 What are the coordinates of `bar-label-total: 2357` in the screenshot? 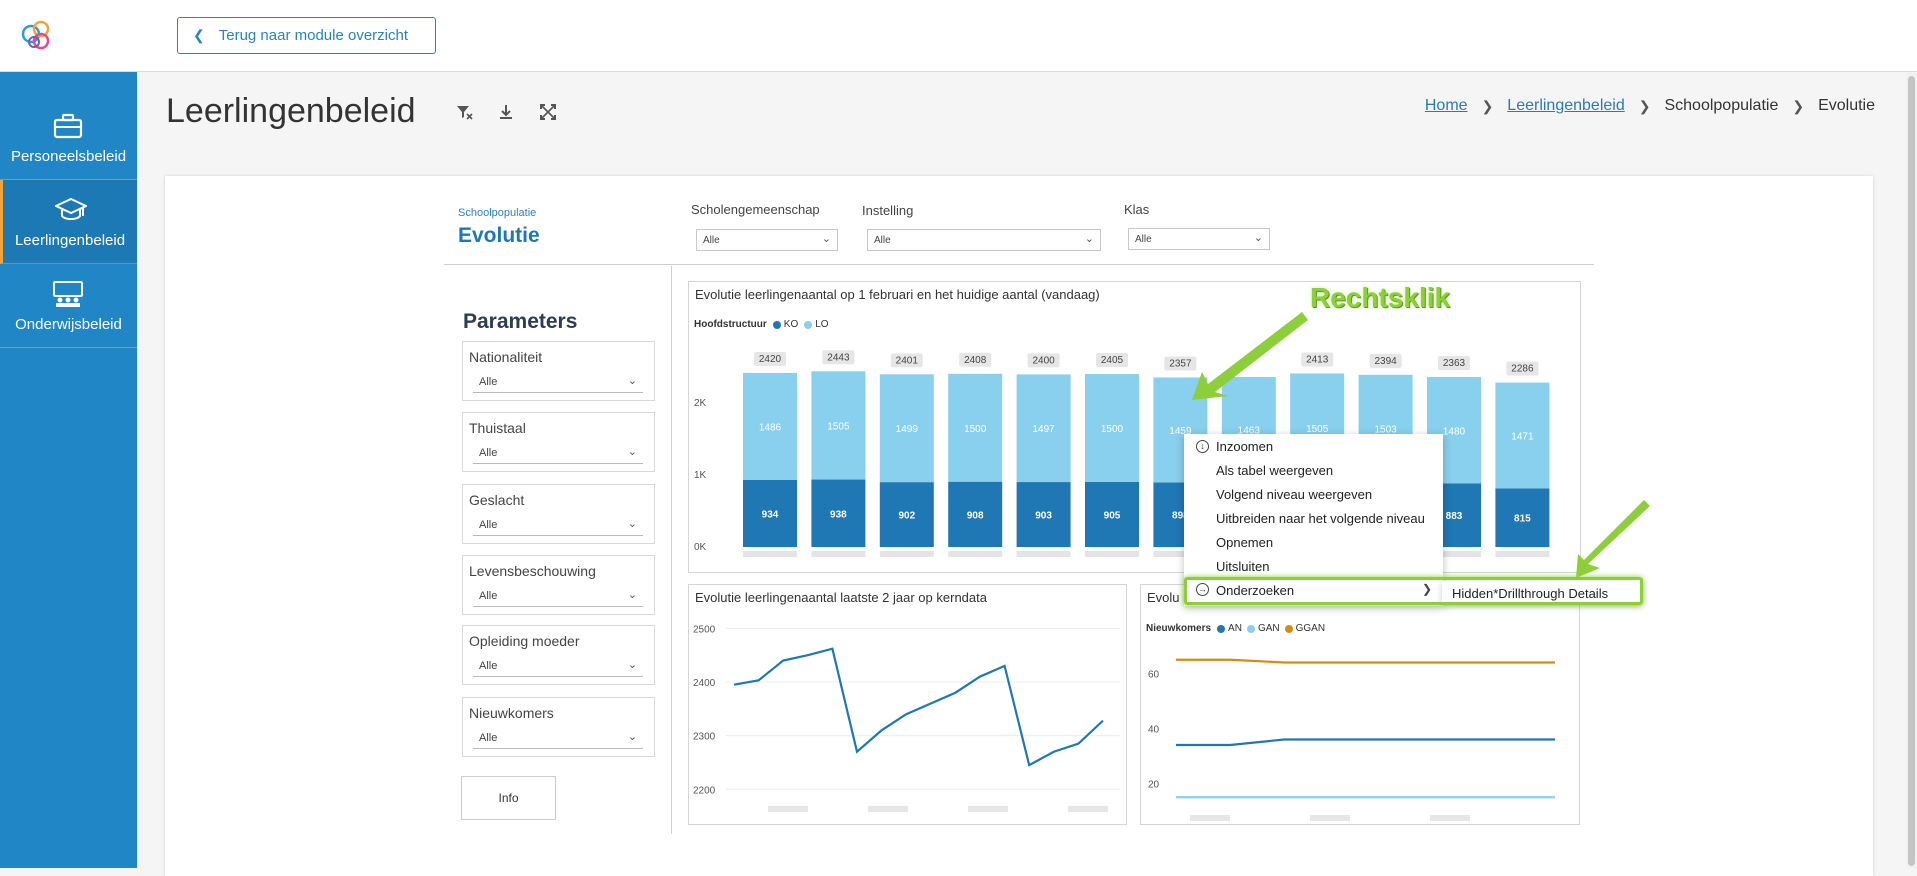 It's located at (1180, 363).